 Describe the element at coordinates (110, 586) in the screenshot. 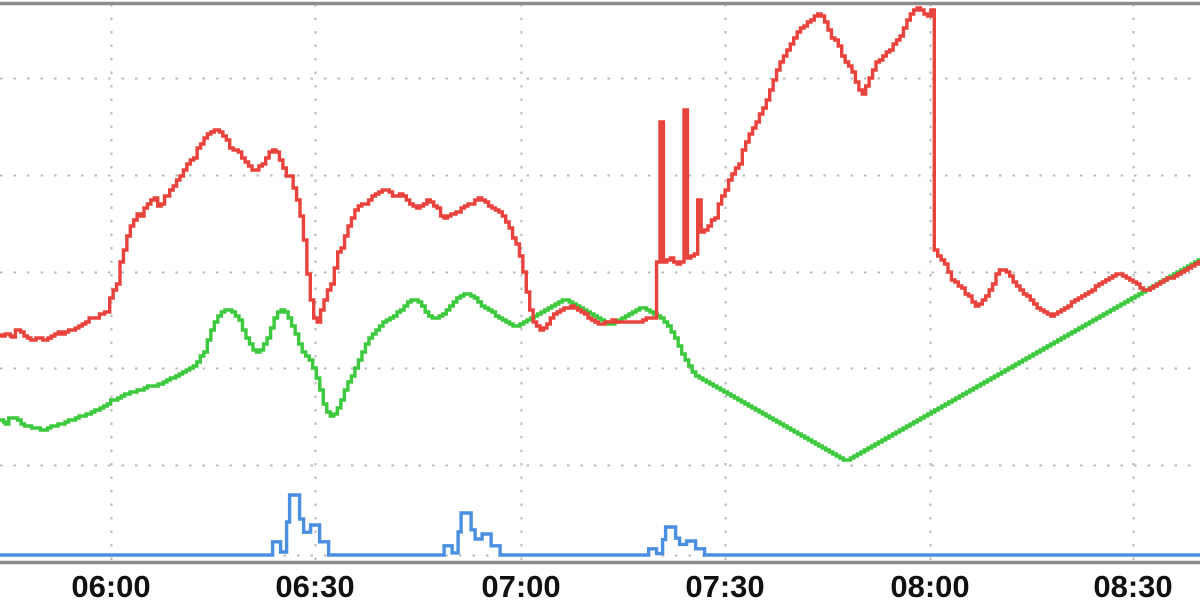

I see `x-tick-label: 06:00` at that location.